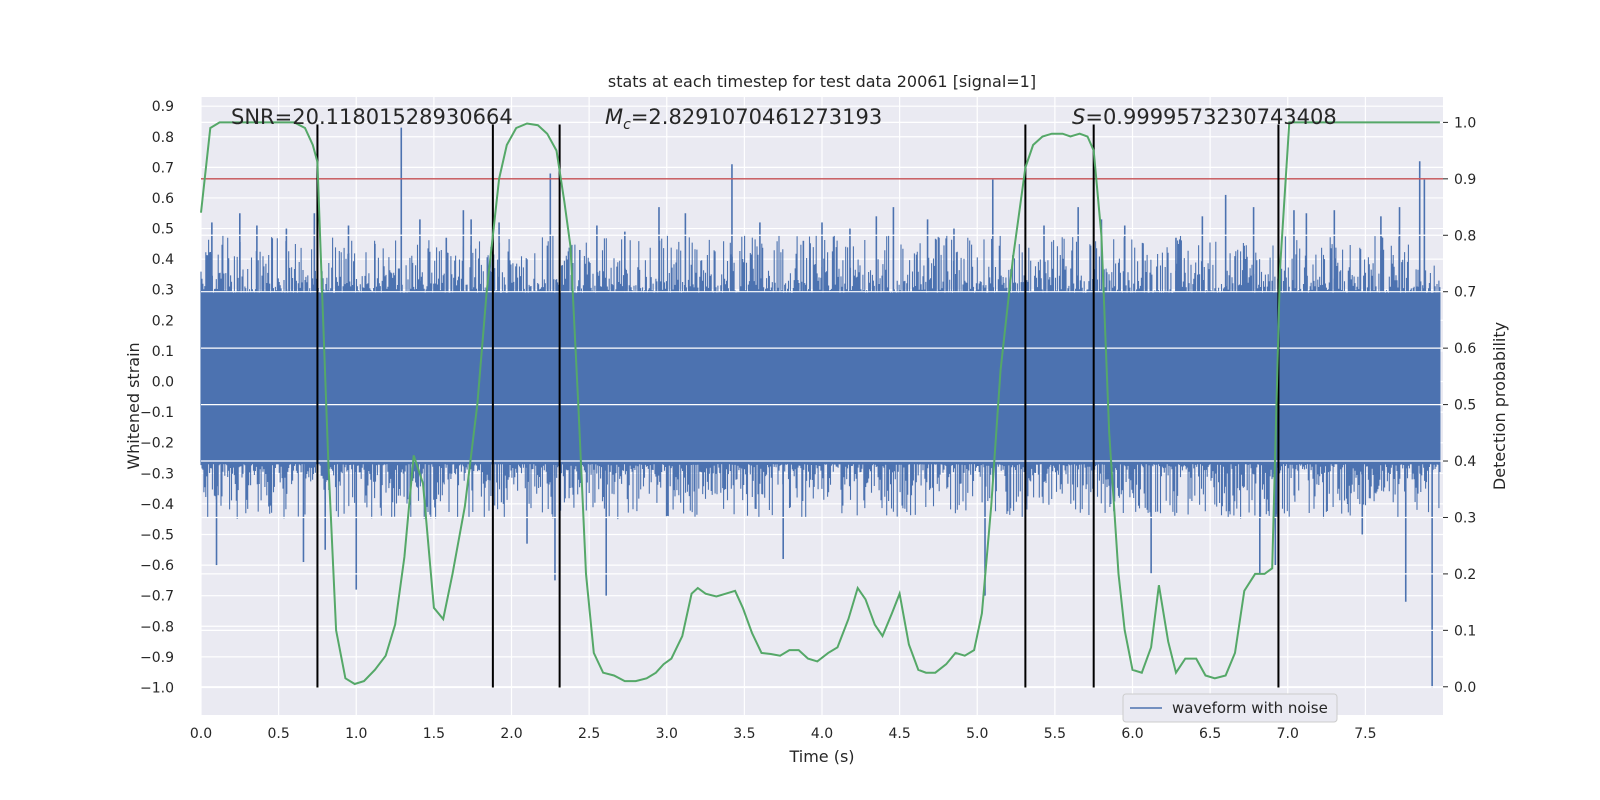 The height and width of the screenshot is (800, 1600). I want to click on x-tick-label: 5.5, so click(1055, 734).